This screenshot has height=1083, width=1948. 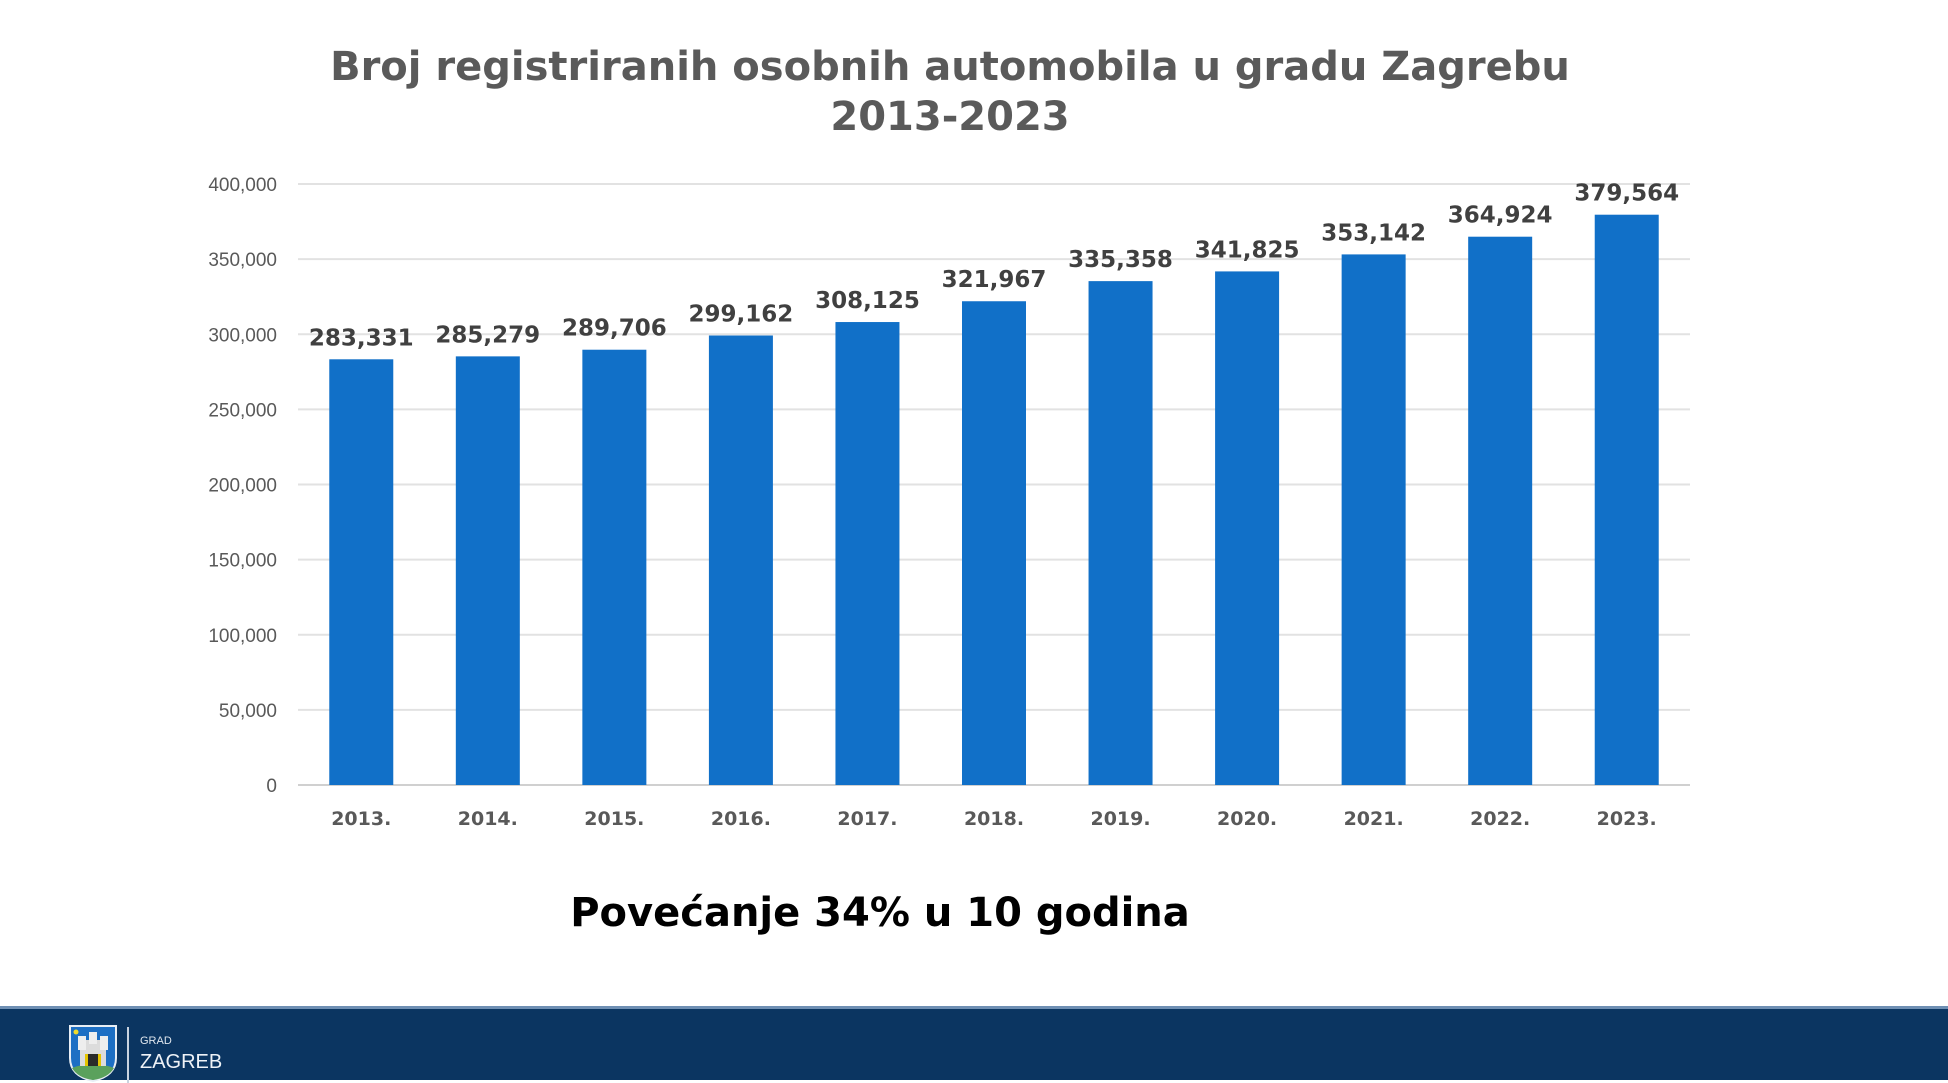 I want to click on y-tick-label: 100,000, so click(x=242, y=636).